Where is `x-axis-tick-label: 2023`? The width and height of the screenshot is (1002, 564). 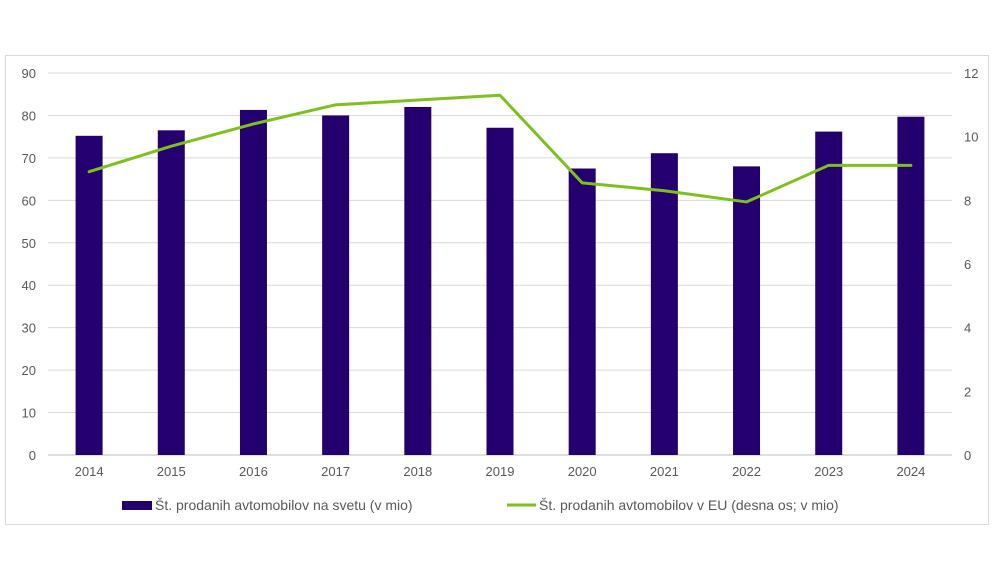 x-axis-tick-label: 2023 is located at coordinates (828, 471).